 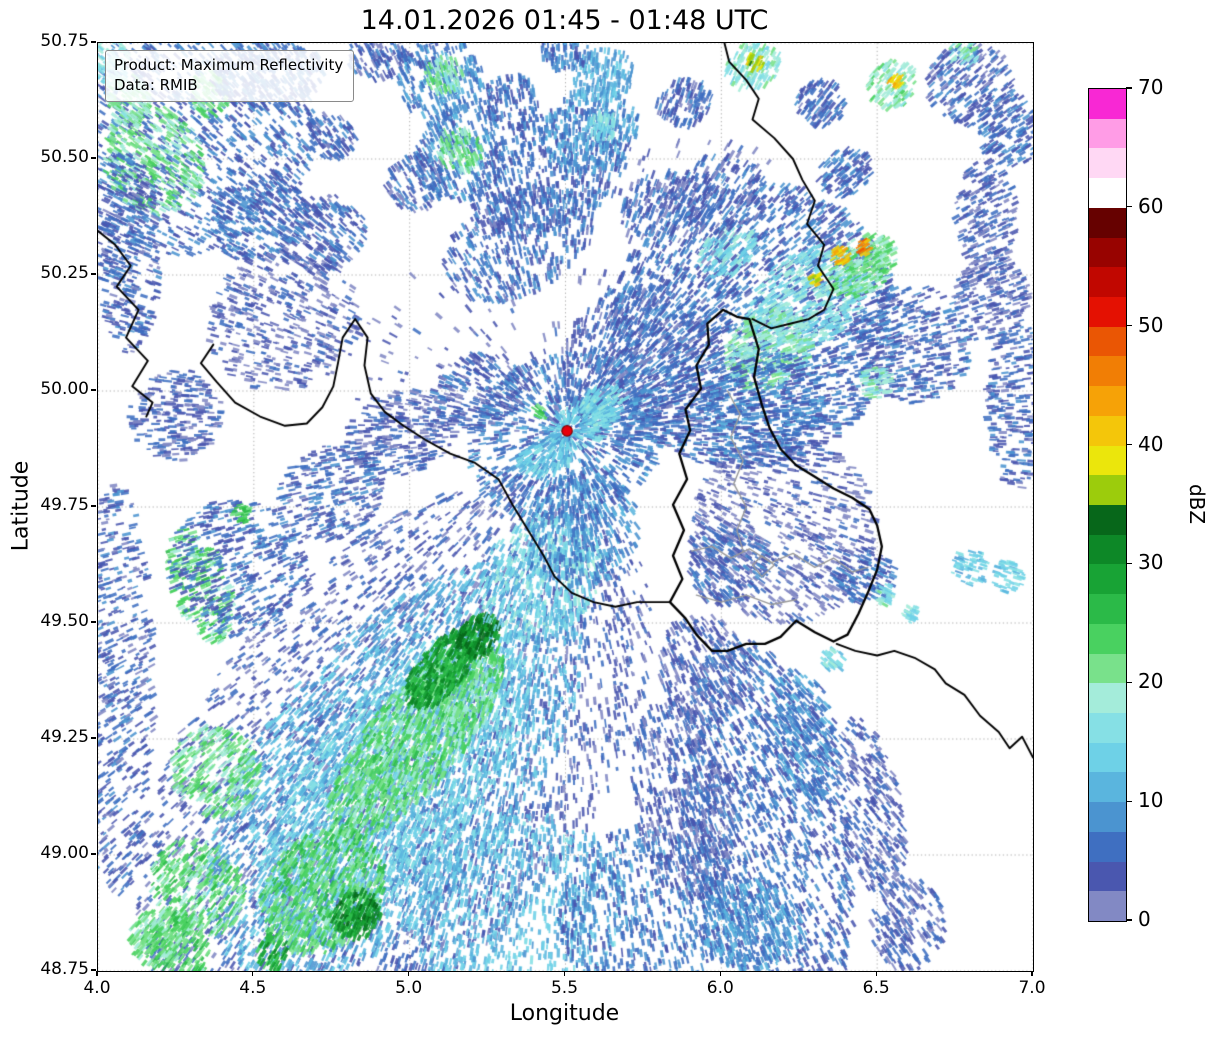 I want to click on x-tick-label: 6.5, so click(x=876, y=988).